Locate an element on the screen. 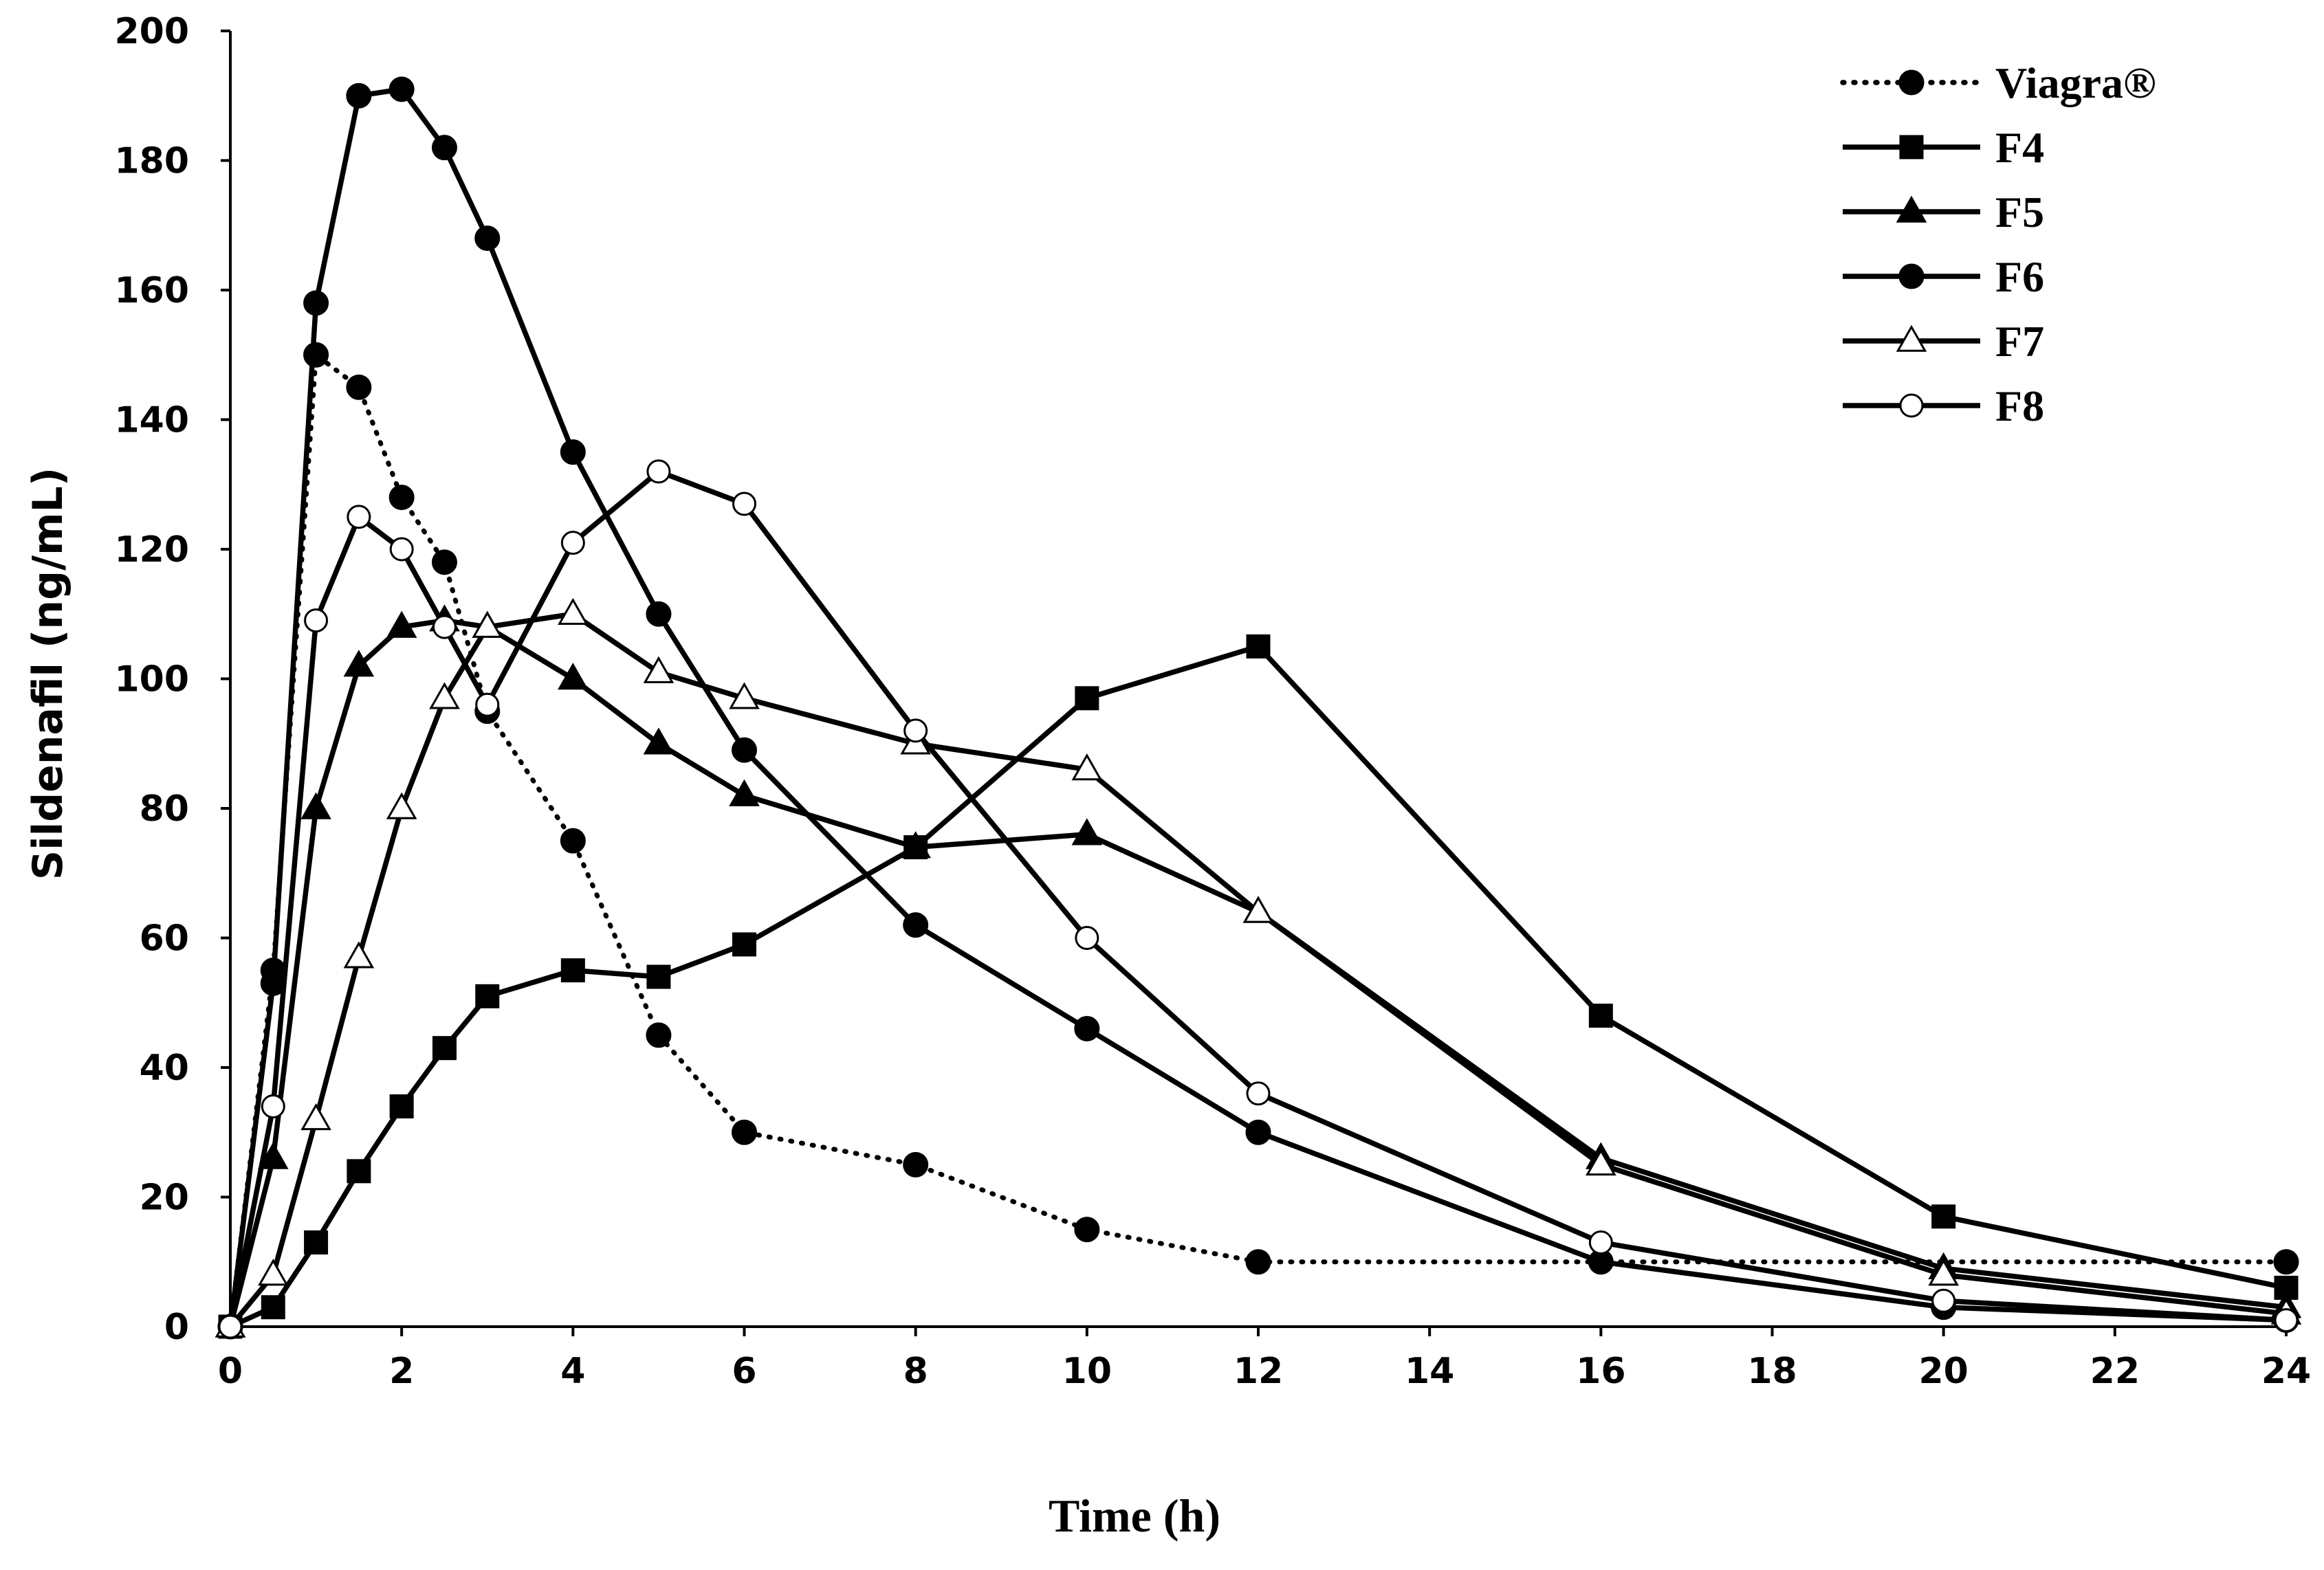 The width and height of the screenshot is (2324, 1570). legend: Viagra® F4 F5 F6 F7 F8 is located at coordinates (1998, 244).